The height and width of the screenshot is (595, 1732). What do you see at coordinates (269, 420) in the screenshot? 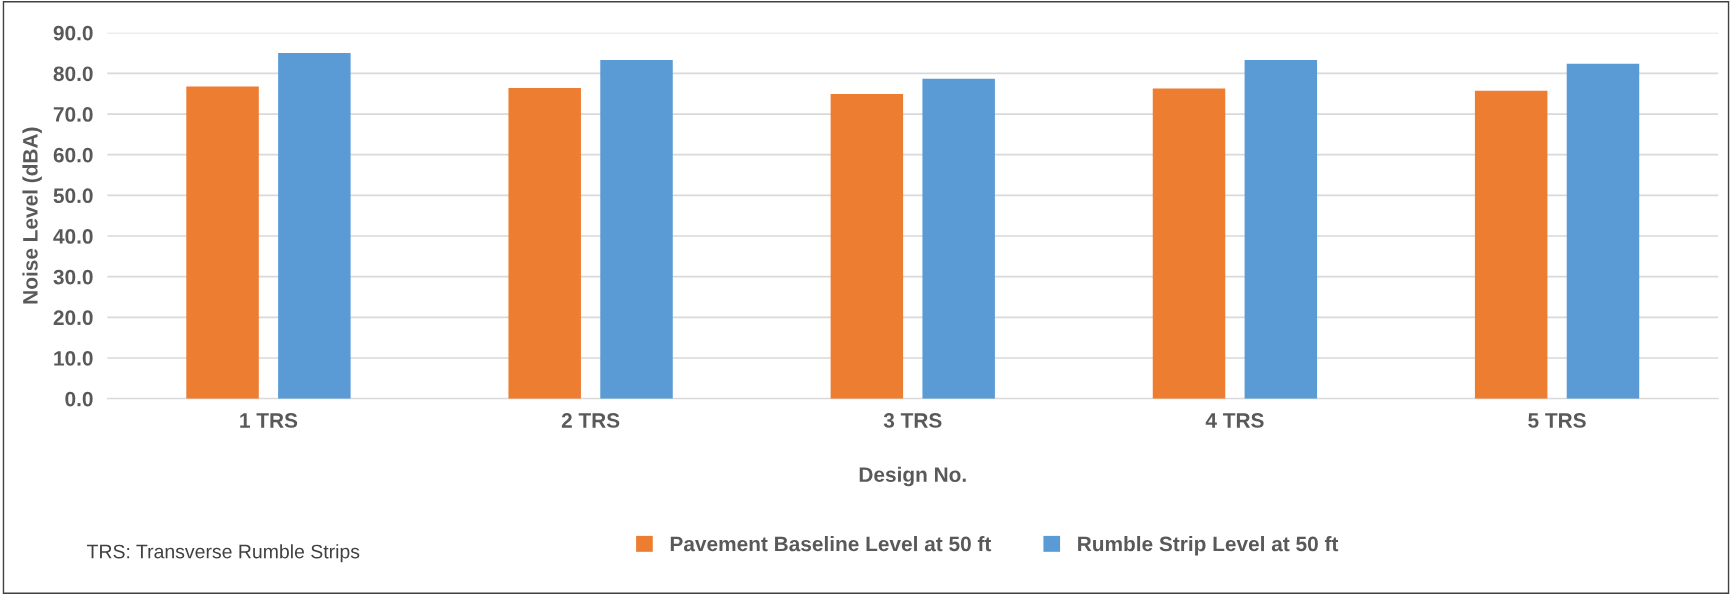
I see `x-tick-label: 1 TRS` at bounding box center [269, 420].